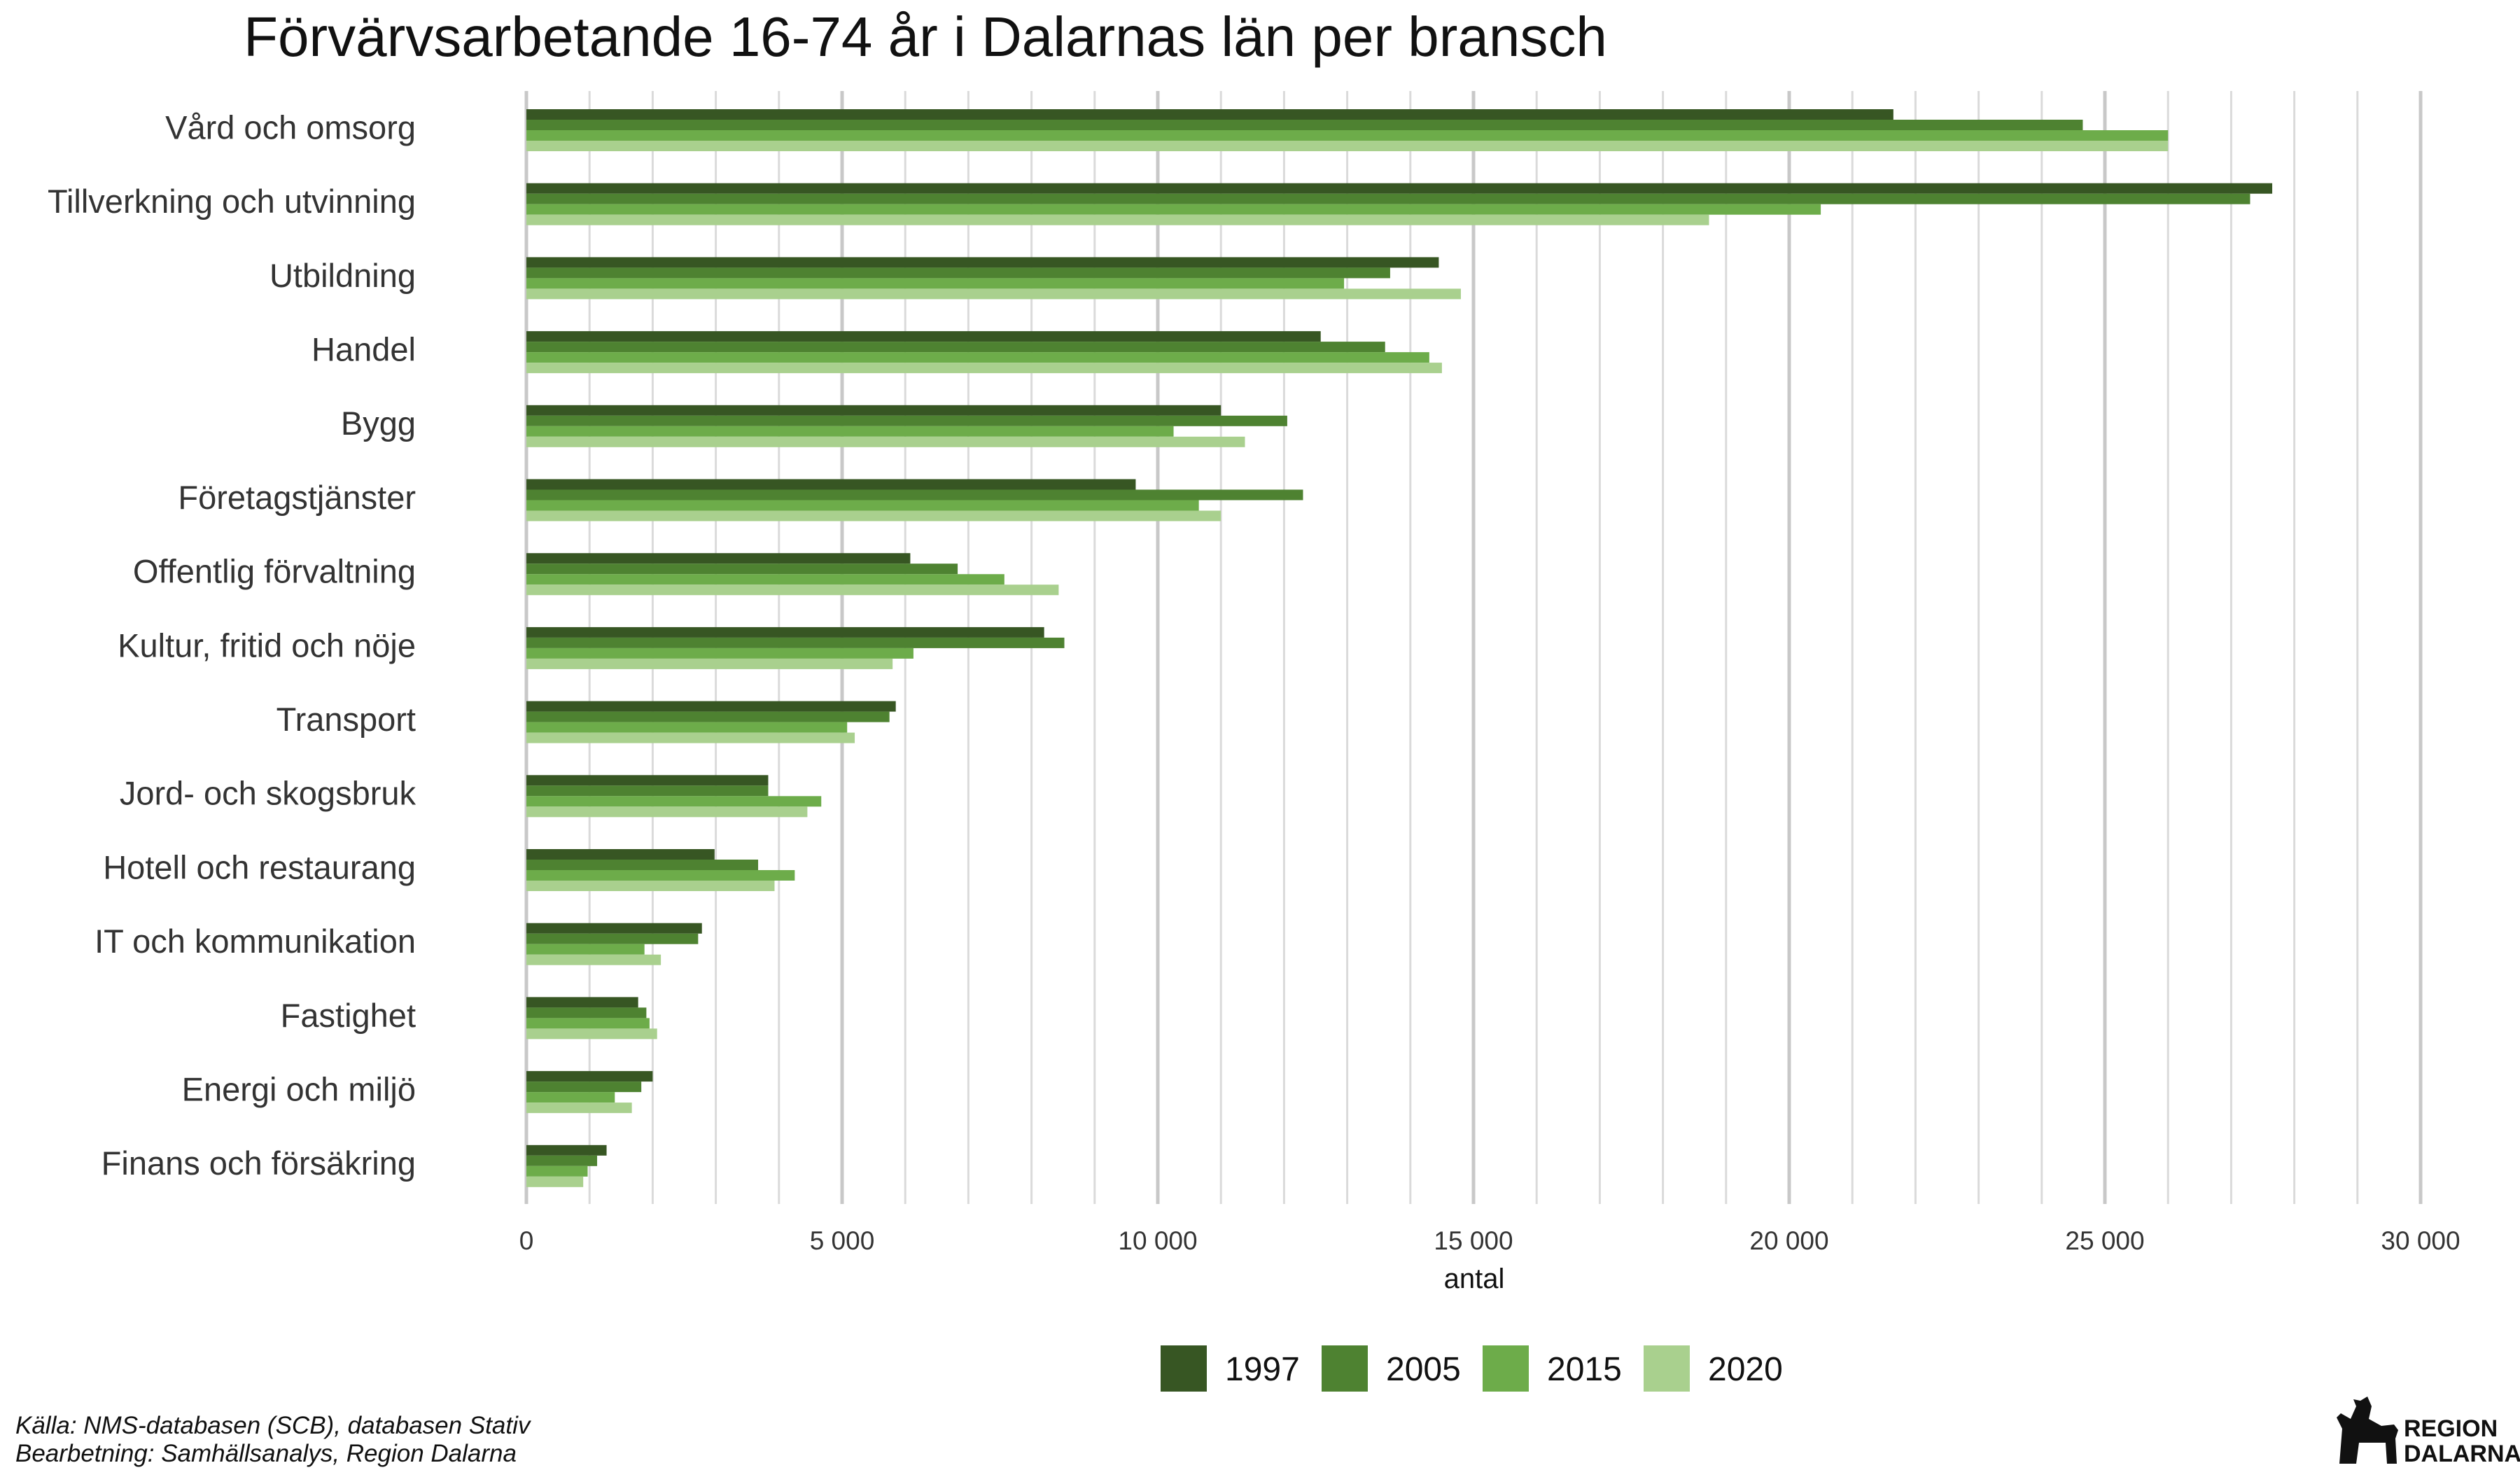  Describe the element at coordinates (1262, 1369) in the screenshot. I see `legend-label-1997: 1997` at that location.